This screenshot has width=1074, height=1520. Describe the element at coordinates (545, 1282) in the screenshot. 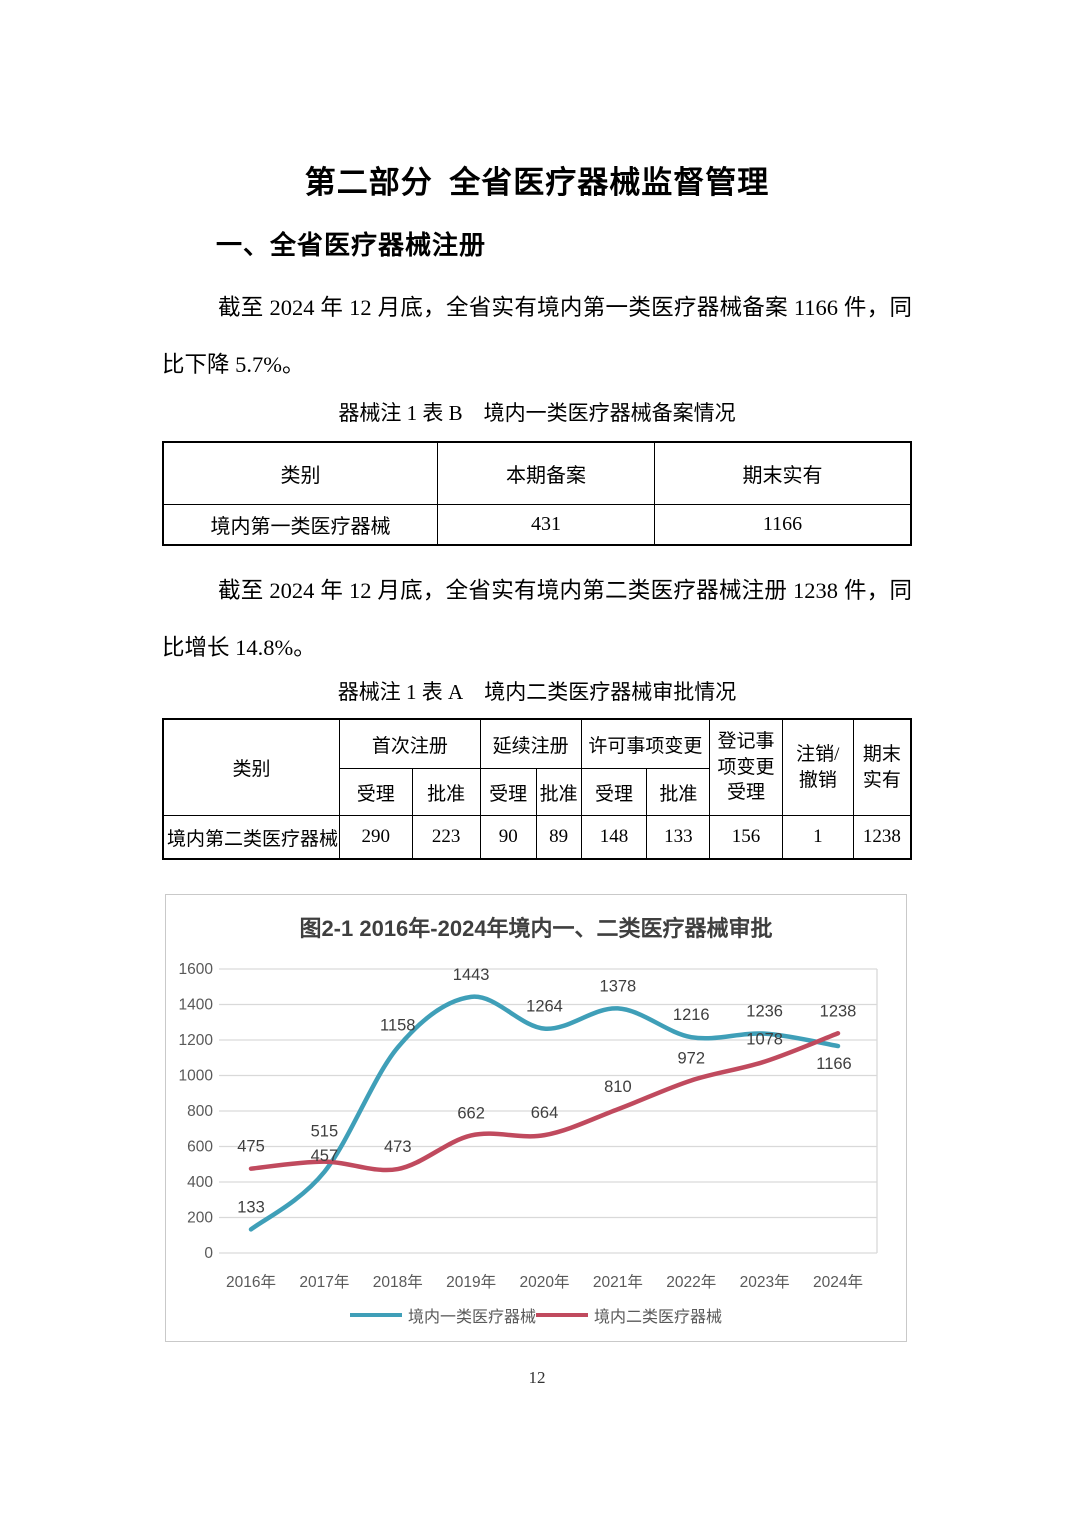

I see `x-axis-tick-label: 2020年` at that location.